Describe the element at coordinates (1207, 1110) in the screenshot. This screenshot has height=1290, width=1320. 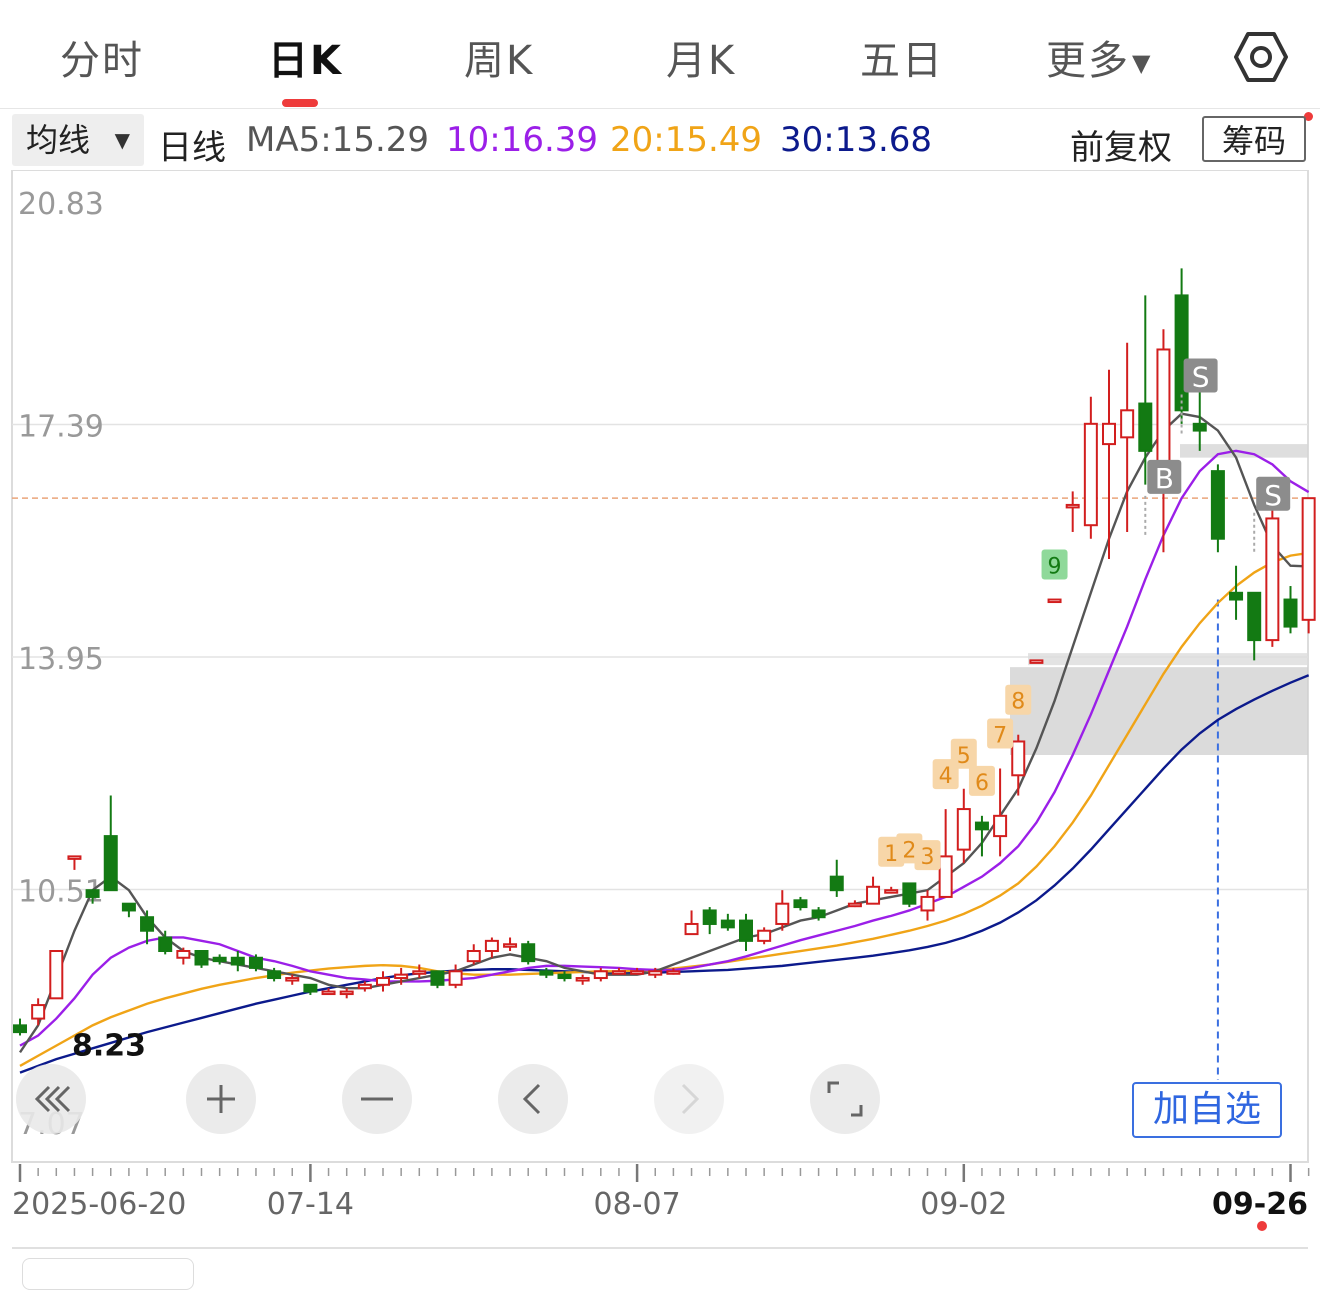
I see `add-to-watchlist-button: 加自选` at that location.